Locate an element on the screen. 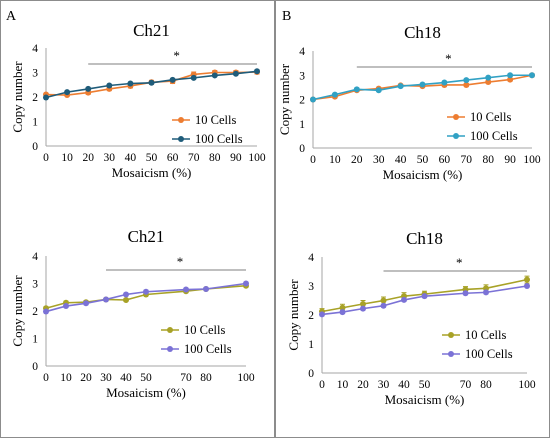 The image size is (550, 438). y-tick-label: 3 is located at coordinates (35, 285).